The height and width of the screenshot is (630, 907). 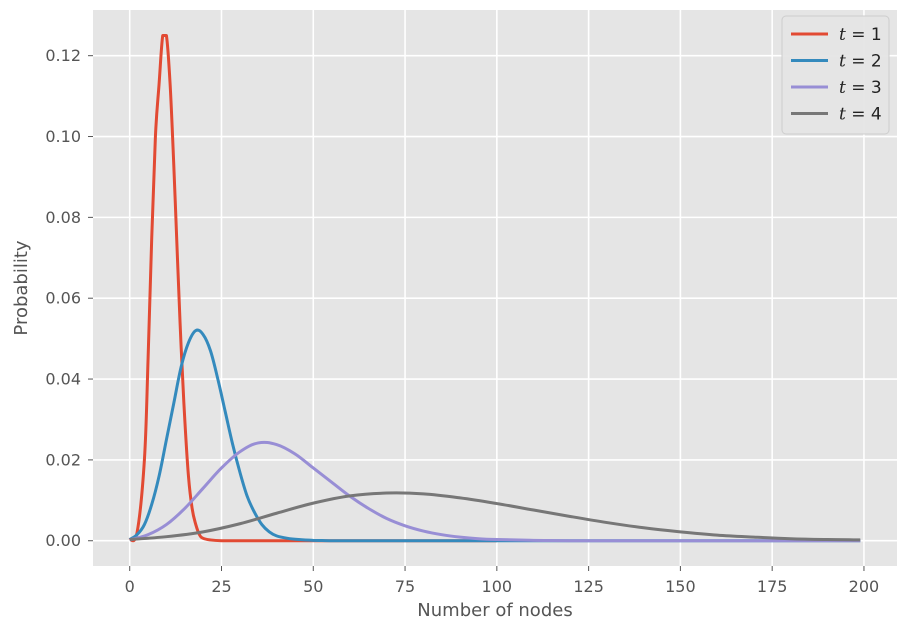 What do you see at coordinates (864, 586) in the screenshot?
I see `x-tick-label: 200` at bounding box center [864, 586].